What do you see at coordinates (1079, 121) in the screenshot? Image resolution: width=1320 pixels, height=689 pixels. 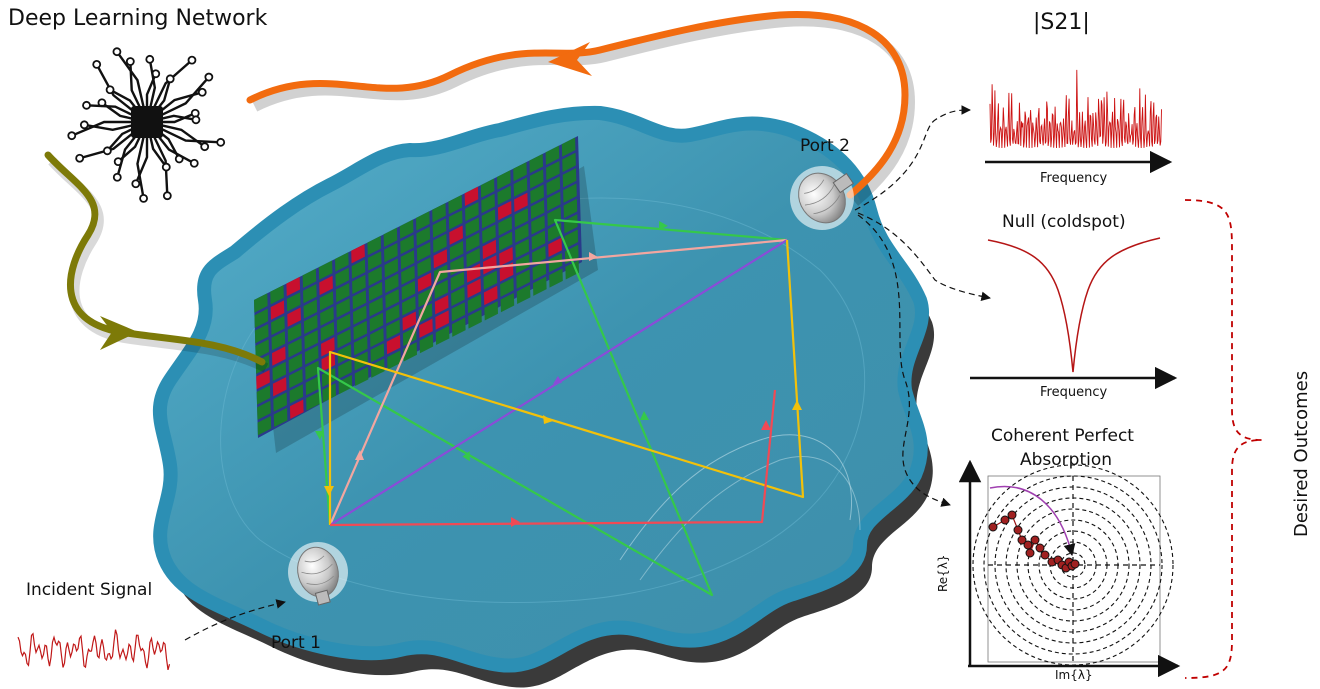 I see `s21-plot` at bounding box center [1079, 121].